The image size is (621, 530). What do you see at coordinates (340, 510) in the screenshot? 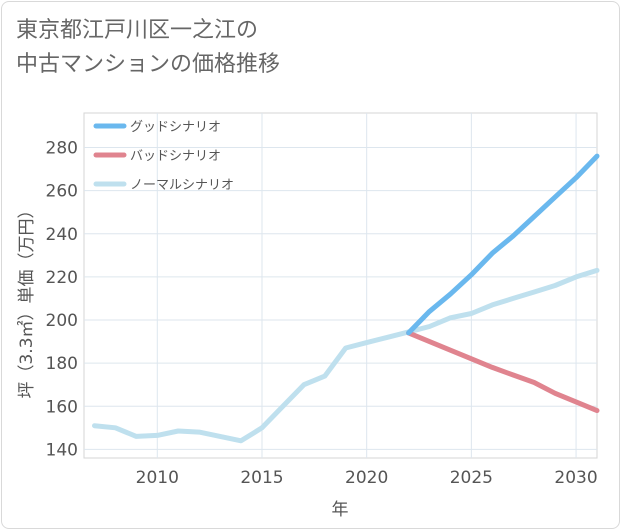
I see `x-axis-title: 年` at bounding box center [340, 510].